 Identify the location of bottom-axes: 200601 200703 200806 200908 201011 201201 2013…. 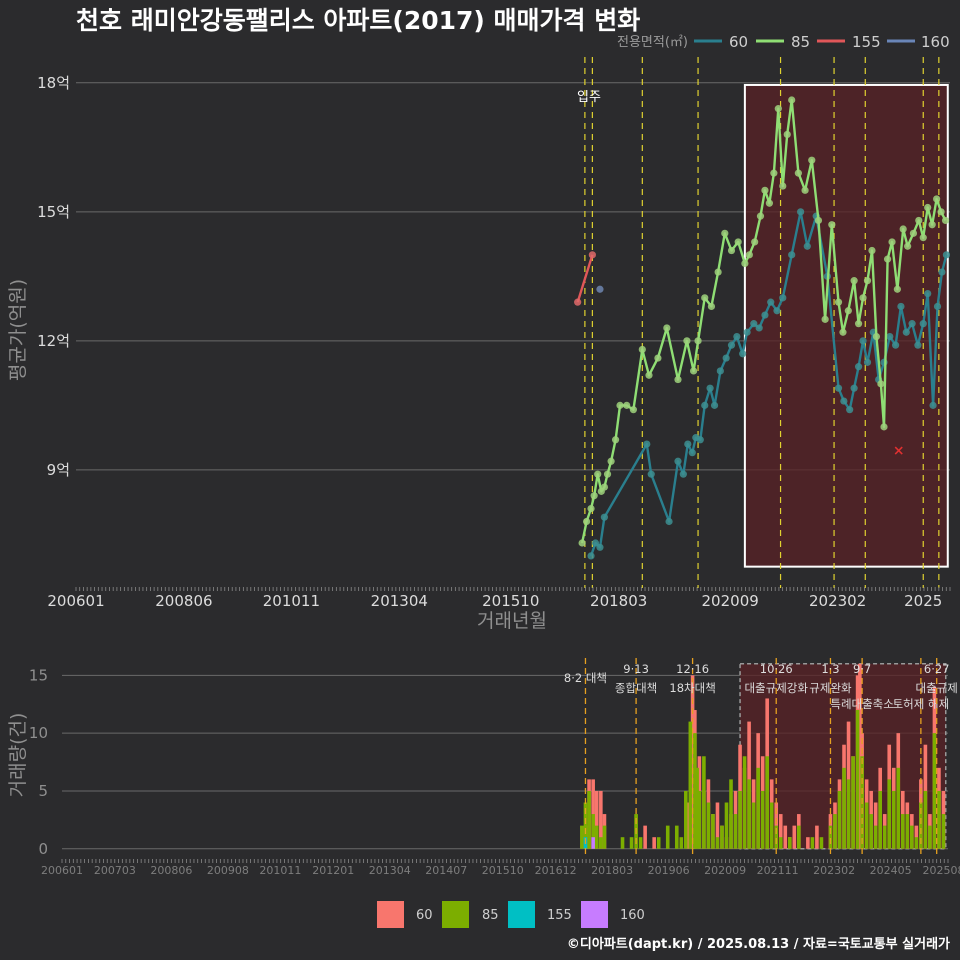
(500, 868).